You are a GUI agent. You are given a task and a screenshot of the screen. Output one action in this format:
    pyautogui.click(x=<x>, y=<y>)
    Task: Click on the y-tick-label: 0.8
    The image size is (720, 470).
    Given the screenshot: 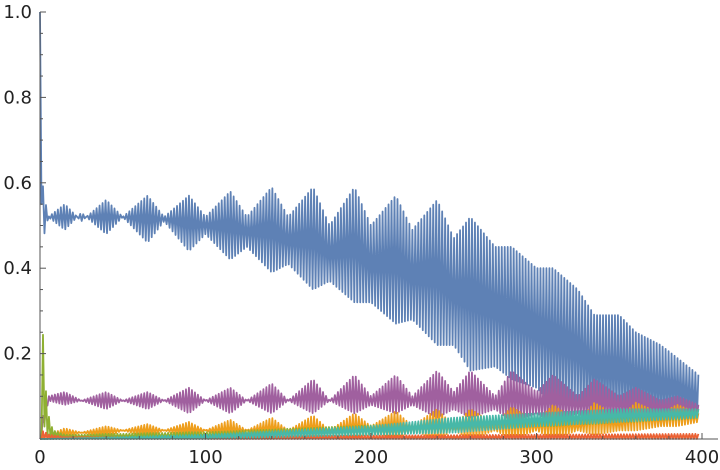 What is the action you would take?
    pyautogui.click(x=17, y=97)
    